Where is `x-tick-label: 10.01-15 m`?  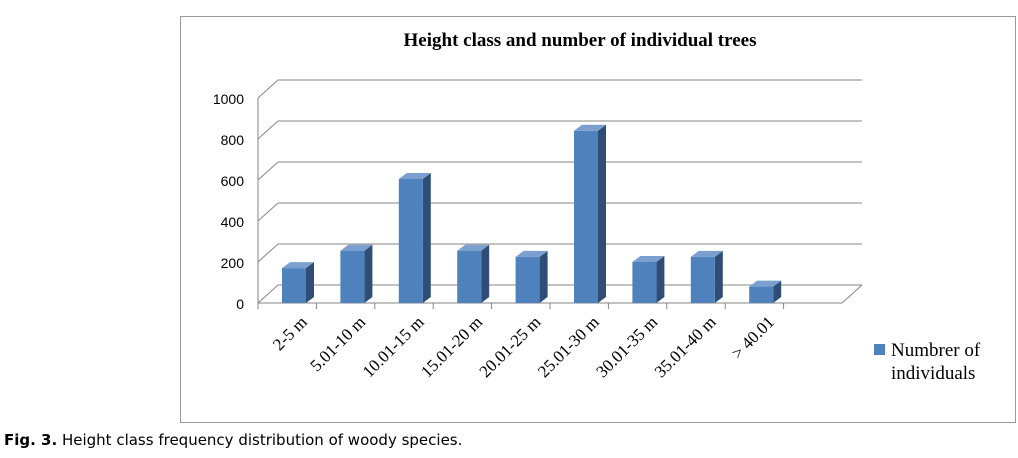
x-tick-label: 10.01-15 m is located at coordinates (393, 346).